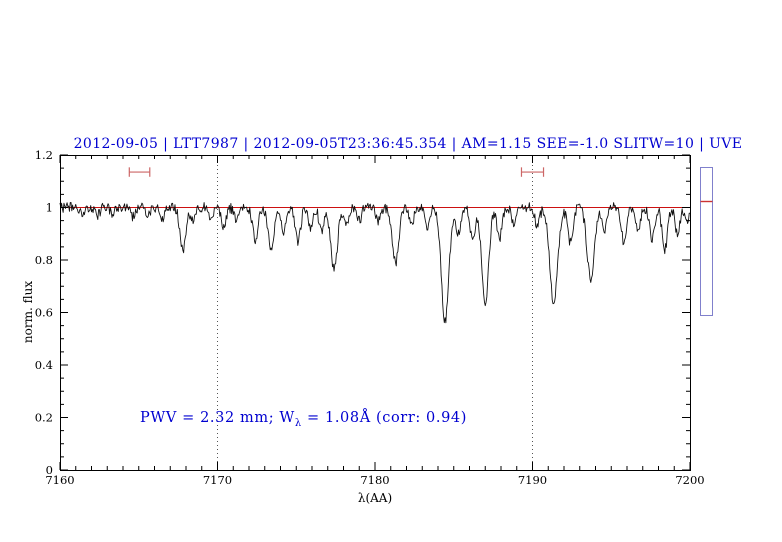 This screenshot has height=542, width=782. I want to click on x-tick-label: 7170, so click(217, 480).